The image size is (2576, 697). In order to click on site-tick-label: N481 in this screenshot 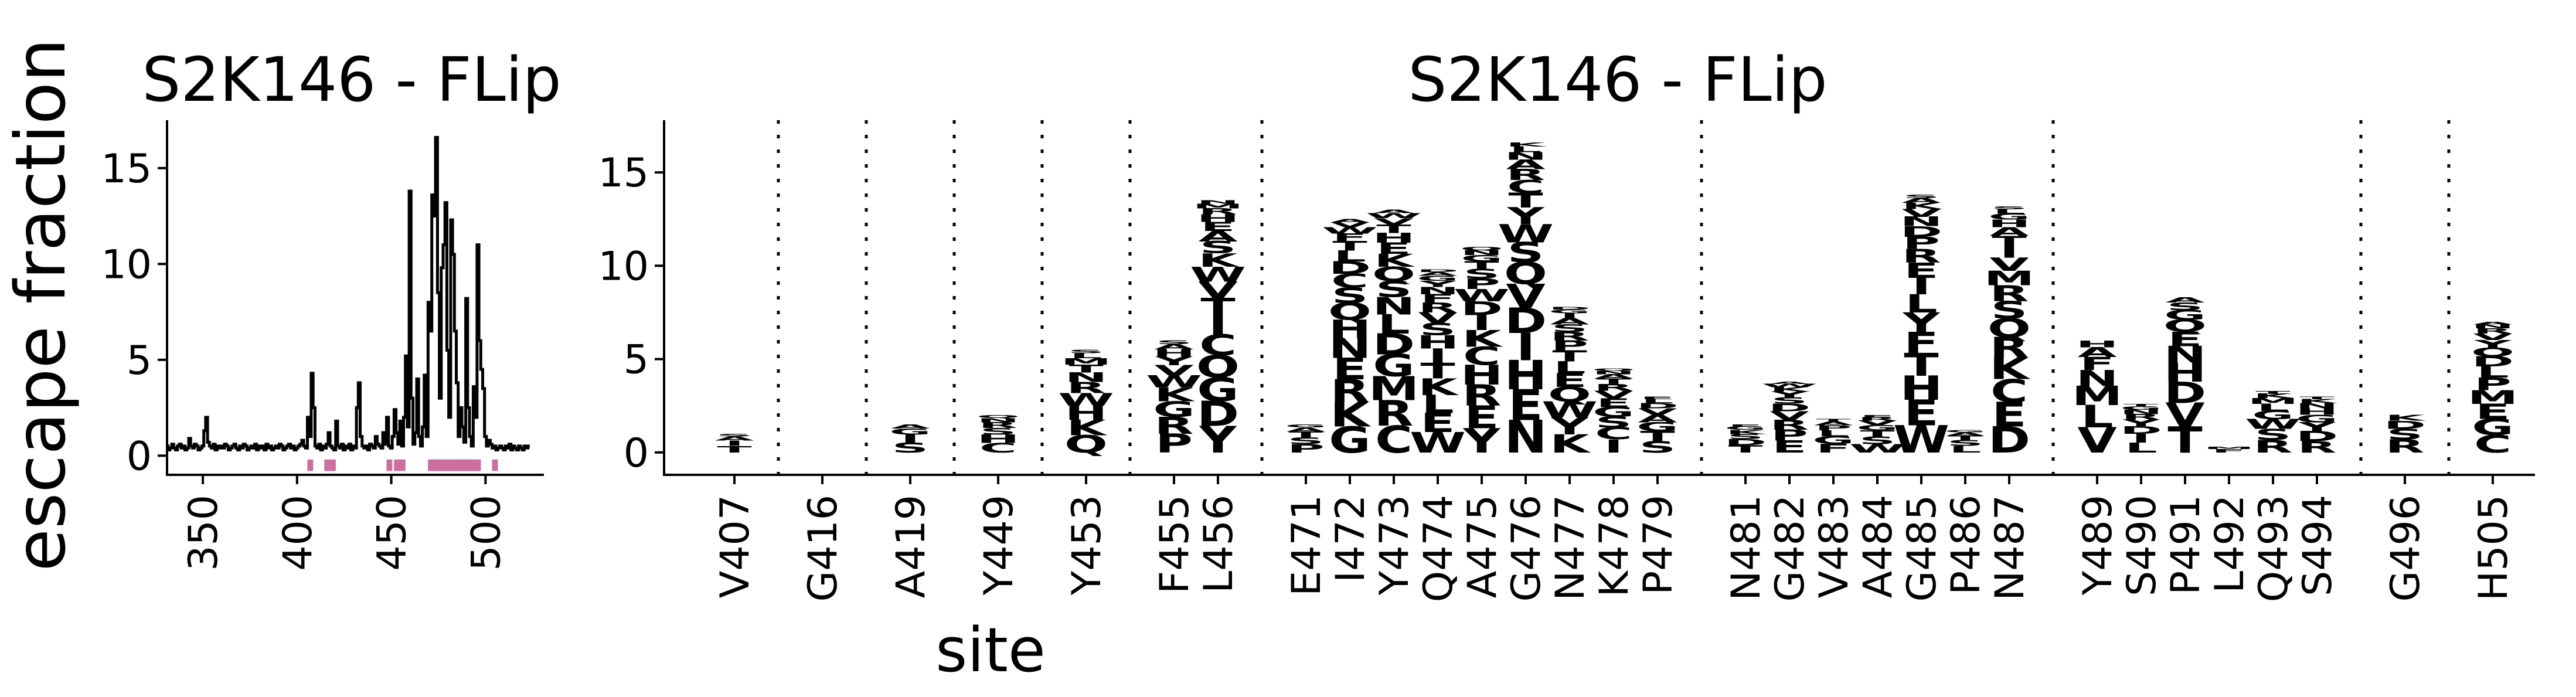, I will do `click(1746, 548)`.